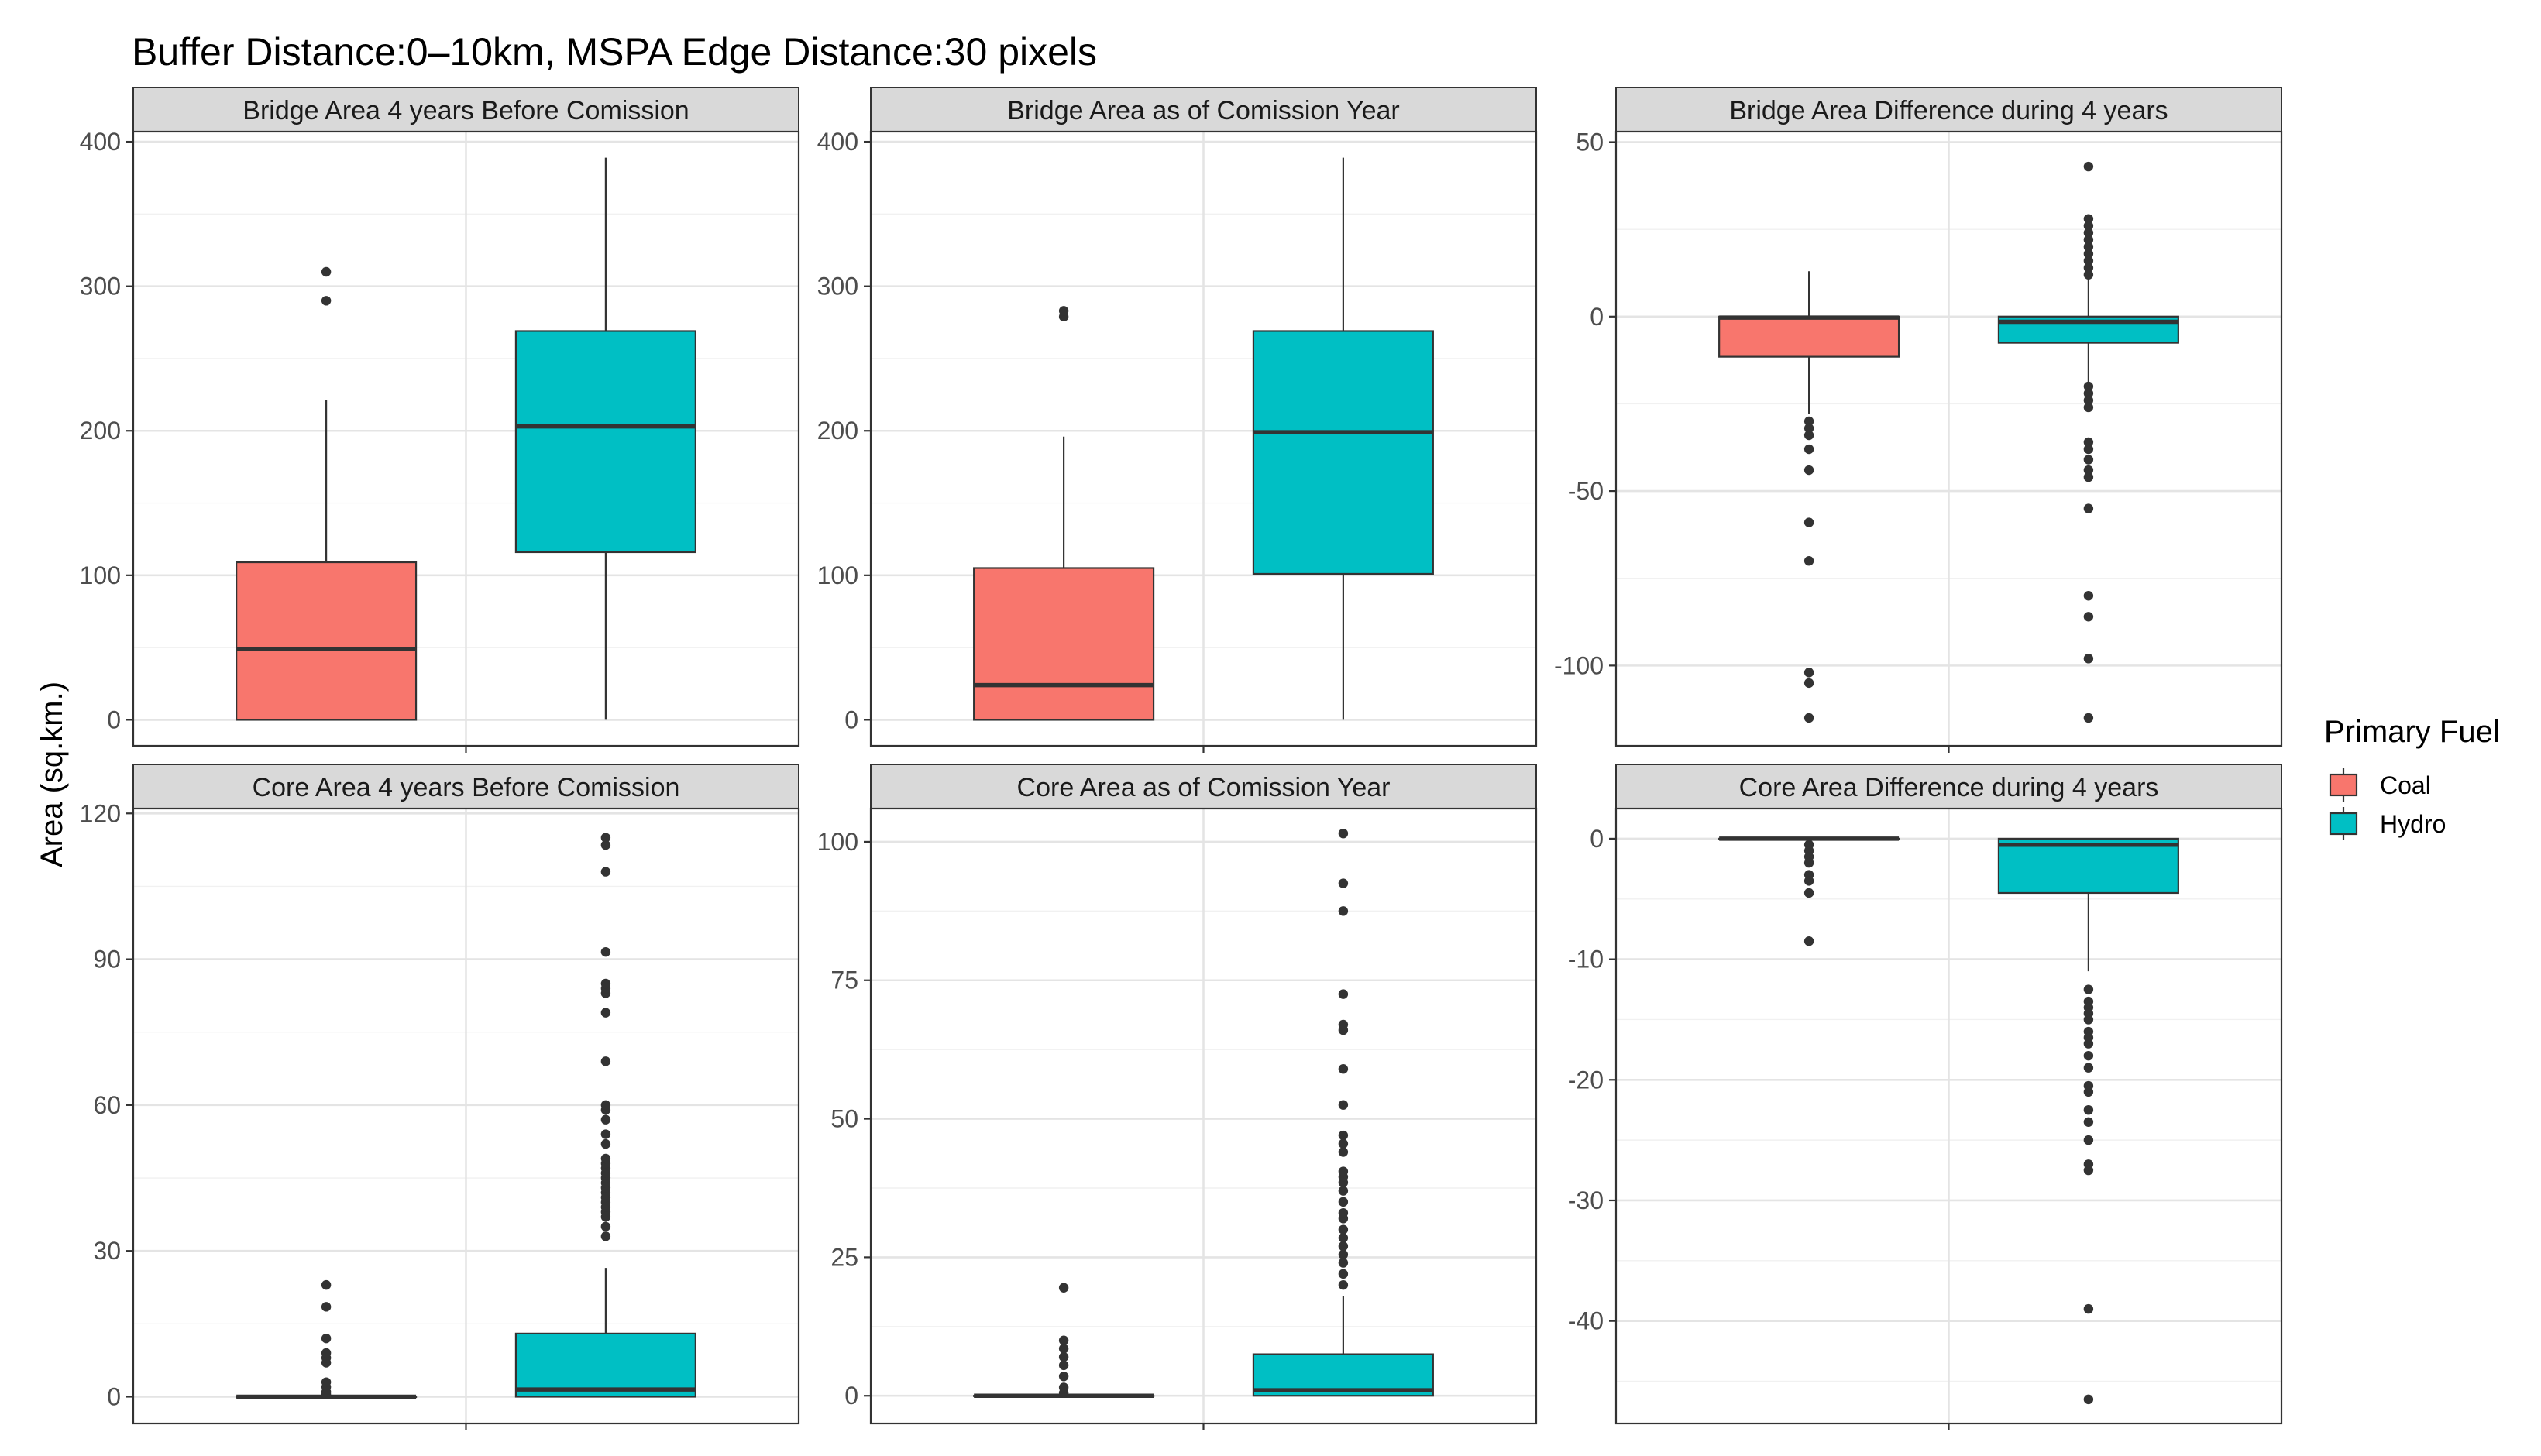 This screenshot has height=1456, width=2541. What do you see at coordinates (837, 575) in the screenshot?
I see `y-tick-label: 100` at bounding box center [837, 575].